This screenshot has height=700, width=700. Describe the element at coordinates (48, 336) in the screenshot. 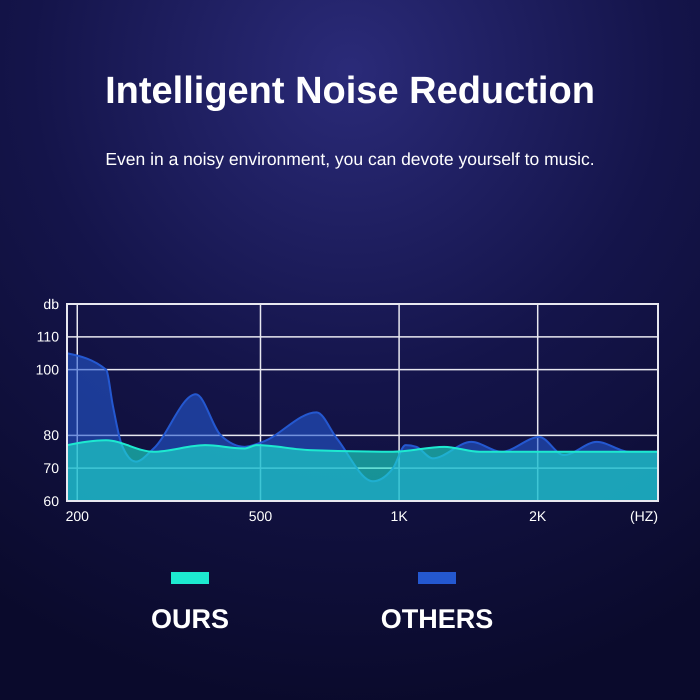

I see `y-tick-label: 110` at that location.